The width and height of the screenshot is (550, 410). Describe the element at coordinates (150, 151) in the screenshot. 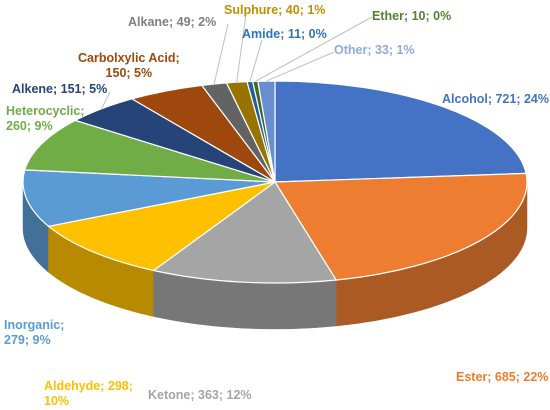

I see `slice-heterocyclic` at that location.